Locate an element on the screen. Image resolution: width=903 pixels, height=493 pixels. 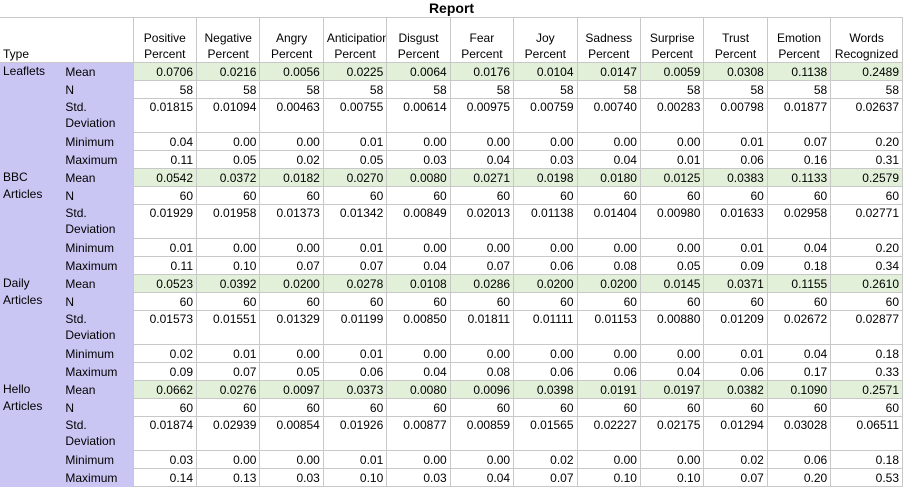
value-cell: 0.01404 is located at coordinates (608, 221).